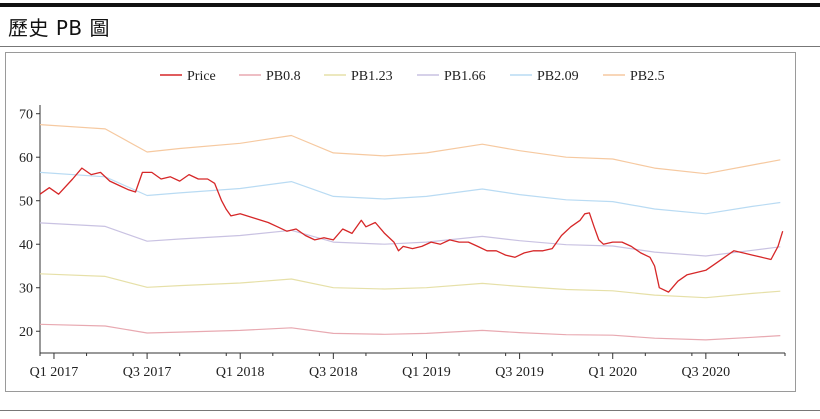  I want to click on legend-label: PB1.23, so click(372, 76).